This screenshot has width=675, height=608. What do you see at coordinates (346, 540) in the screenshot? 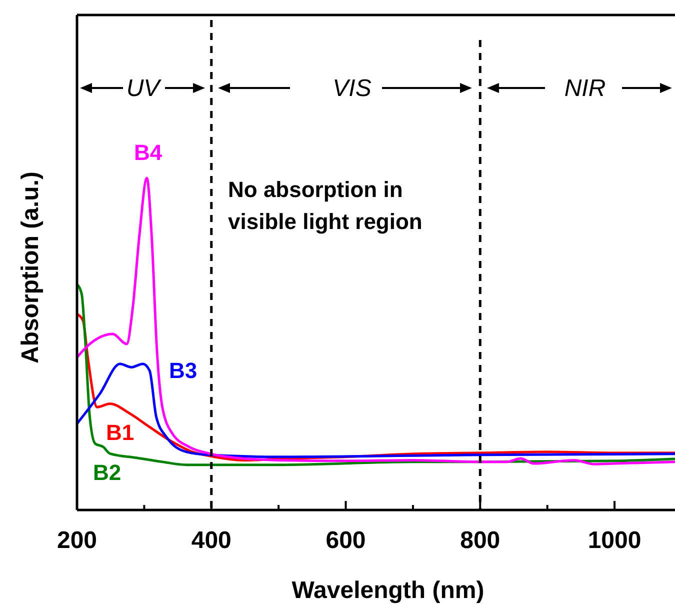
I see `x-tick-label: 600` at bounding box center [346, 540].